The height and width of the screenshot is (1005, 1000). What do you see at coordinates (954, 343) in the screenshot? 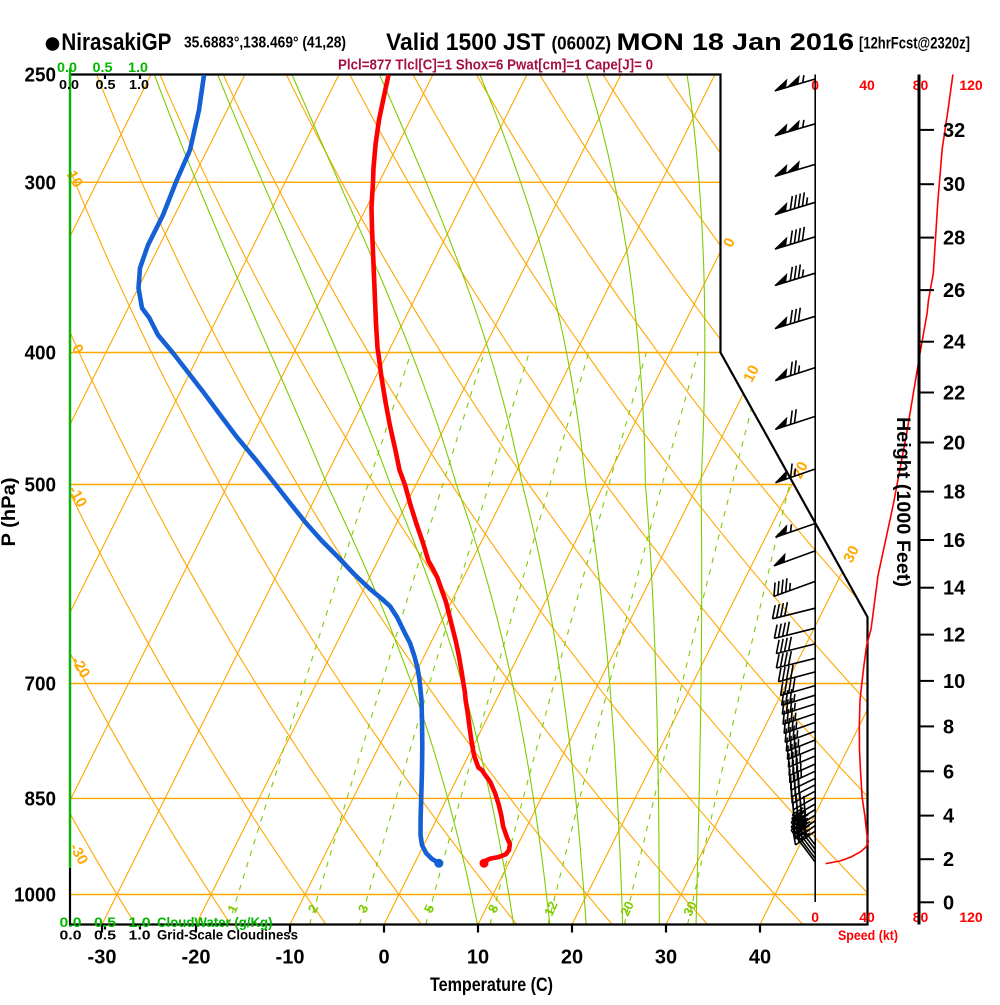
I see `svg-text: 24` at bounding box center [954, 343].